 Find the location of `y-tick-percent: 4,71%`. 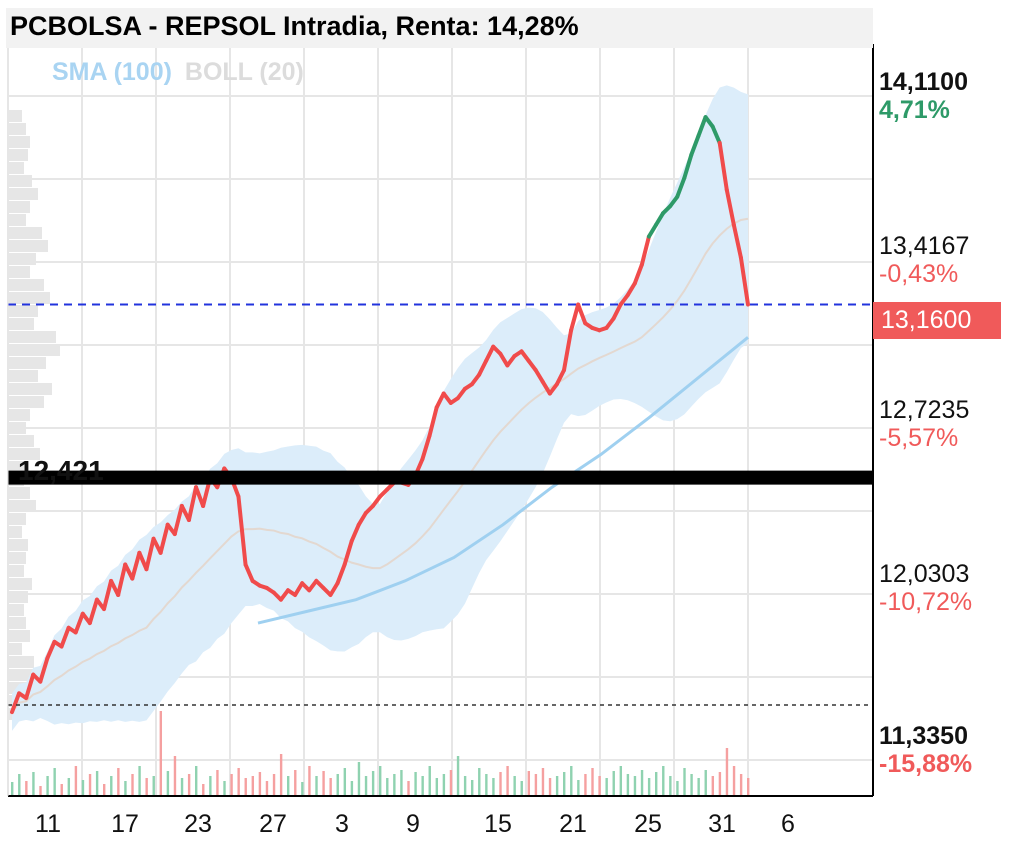

y-tick-percent: 4,71% is located at coordinates (914, 110).